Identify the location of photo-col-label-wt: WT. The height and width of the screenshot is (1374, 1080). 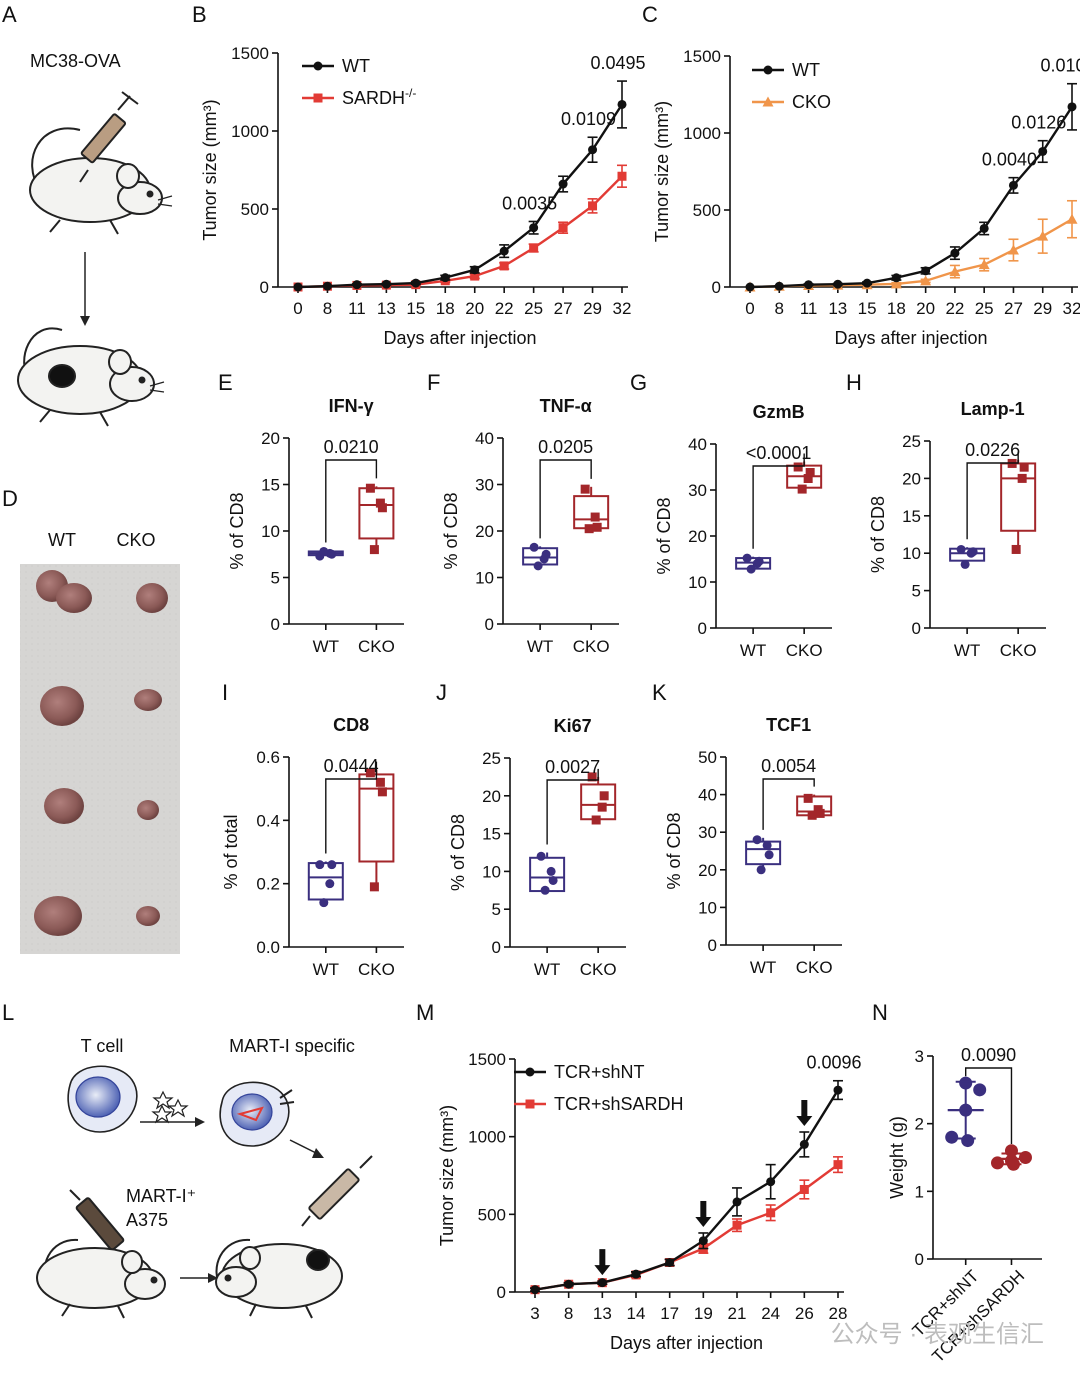
(62, 540).